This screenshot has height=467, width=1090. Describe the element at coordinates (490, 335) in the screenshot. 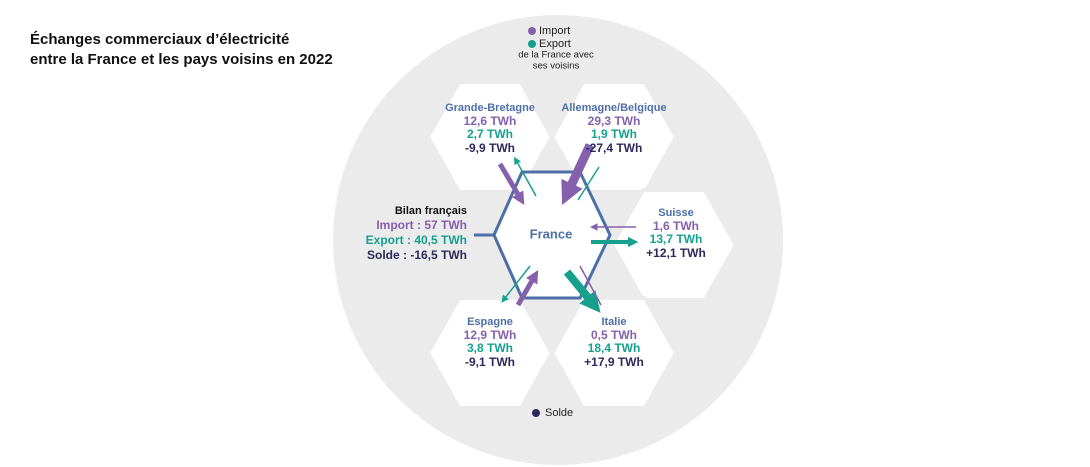

I see `neighbor-import: 12,9 TWh` at that location.